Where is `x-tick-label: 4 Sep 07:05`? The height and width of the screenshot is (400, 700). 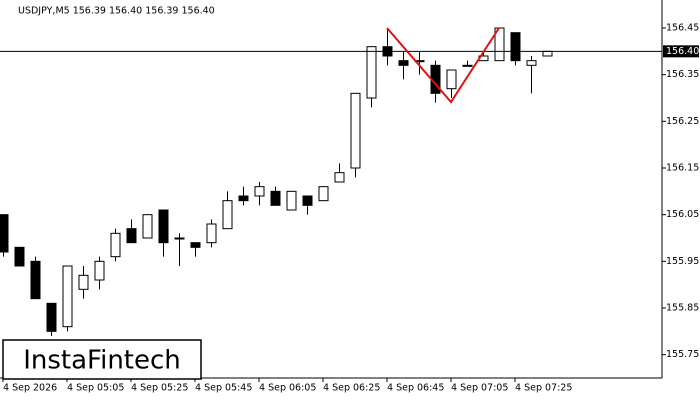 x-tick-label: 4 Sep 07:05 is located at coordinates (479, 388).